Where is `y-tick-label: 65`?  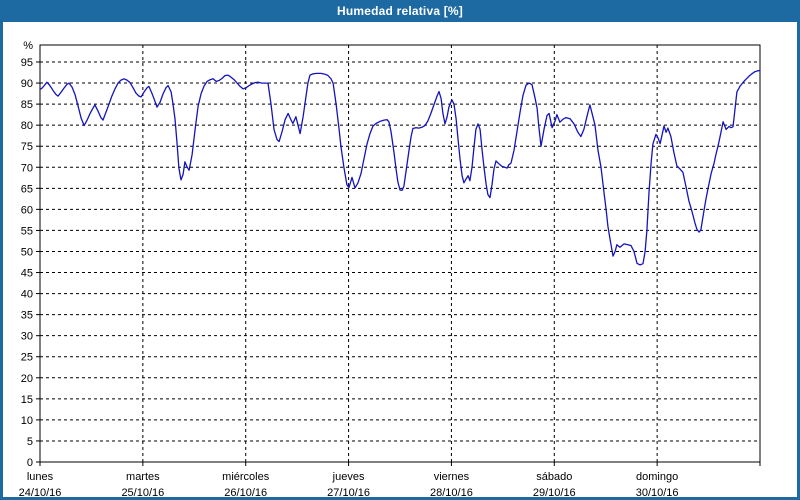 y-tick-label: 65 is located at coordinates (27, 189).